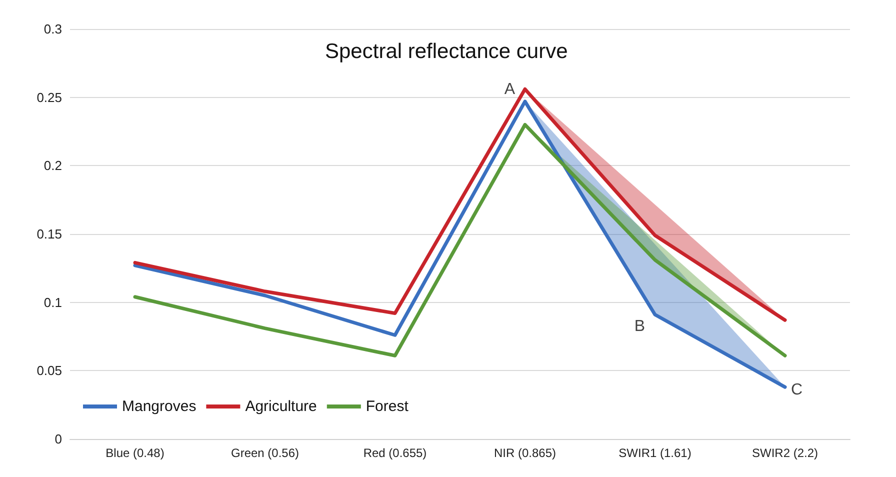 This screenshot has height=477, width=896. I want to click on y-tick-label: 0.15, so click(49, 234).